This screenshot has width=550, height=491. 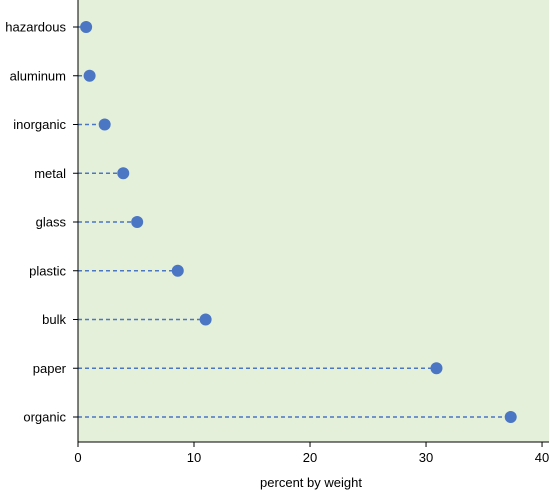 I want to click on category-label: glass, so click(x=51, y=222).